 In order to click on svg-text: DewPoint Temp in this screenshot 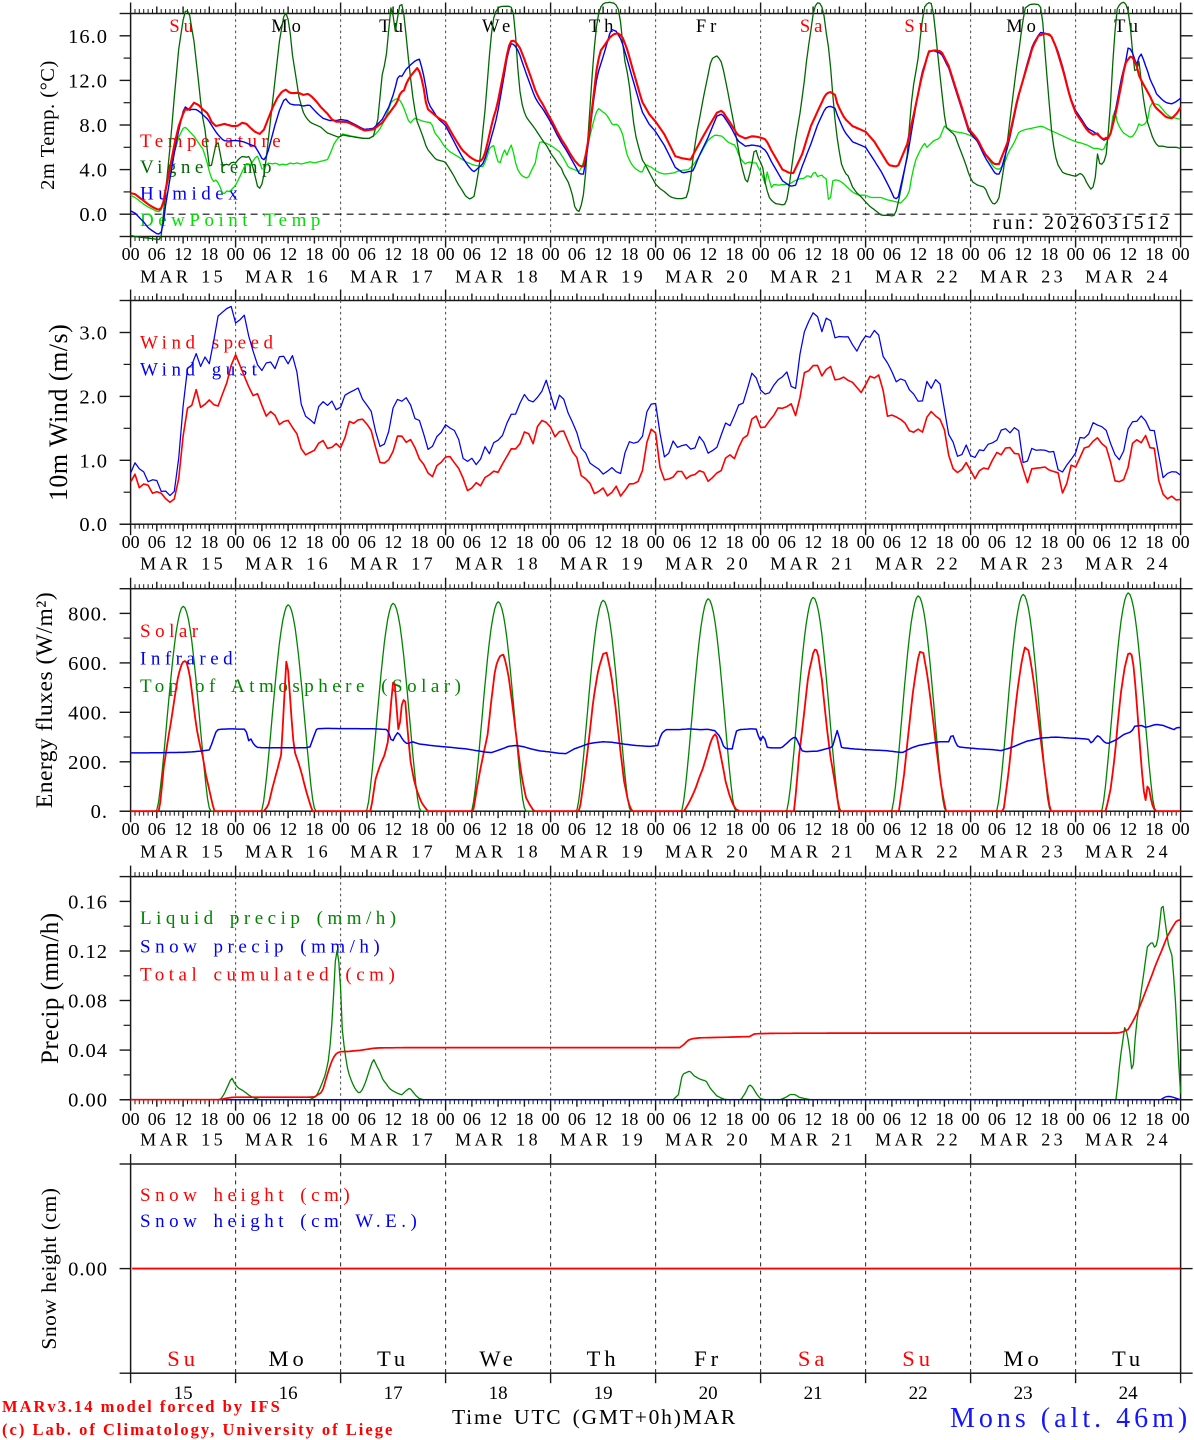, I will do `click(232, 220)`.